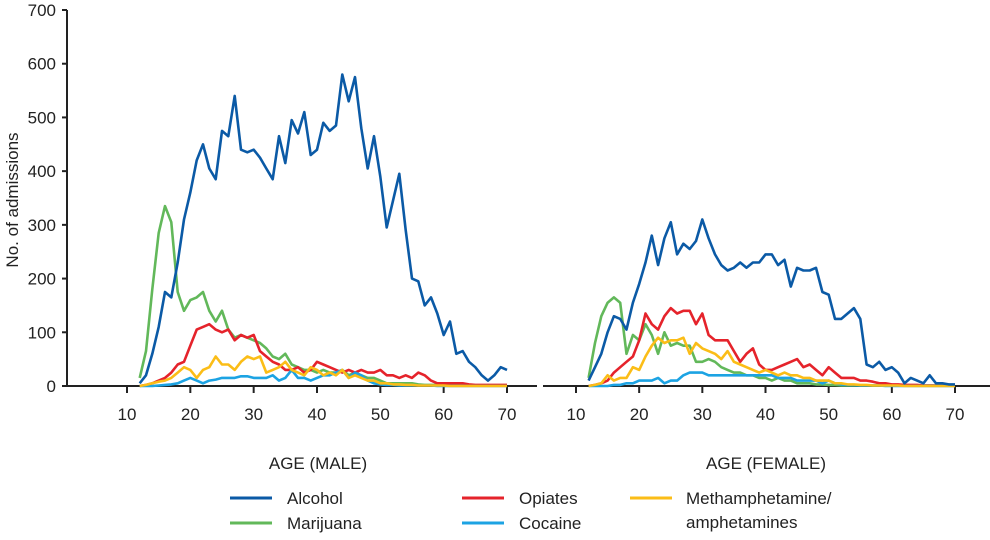  What do you see at coordinates (550, 523) in the screenshot?
I see `legend-label-cocaine: Cocaine` at bounding box center [550, 523].